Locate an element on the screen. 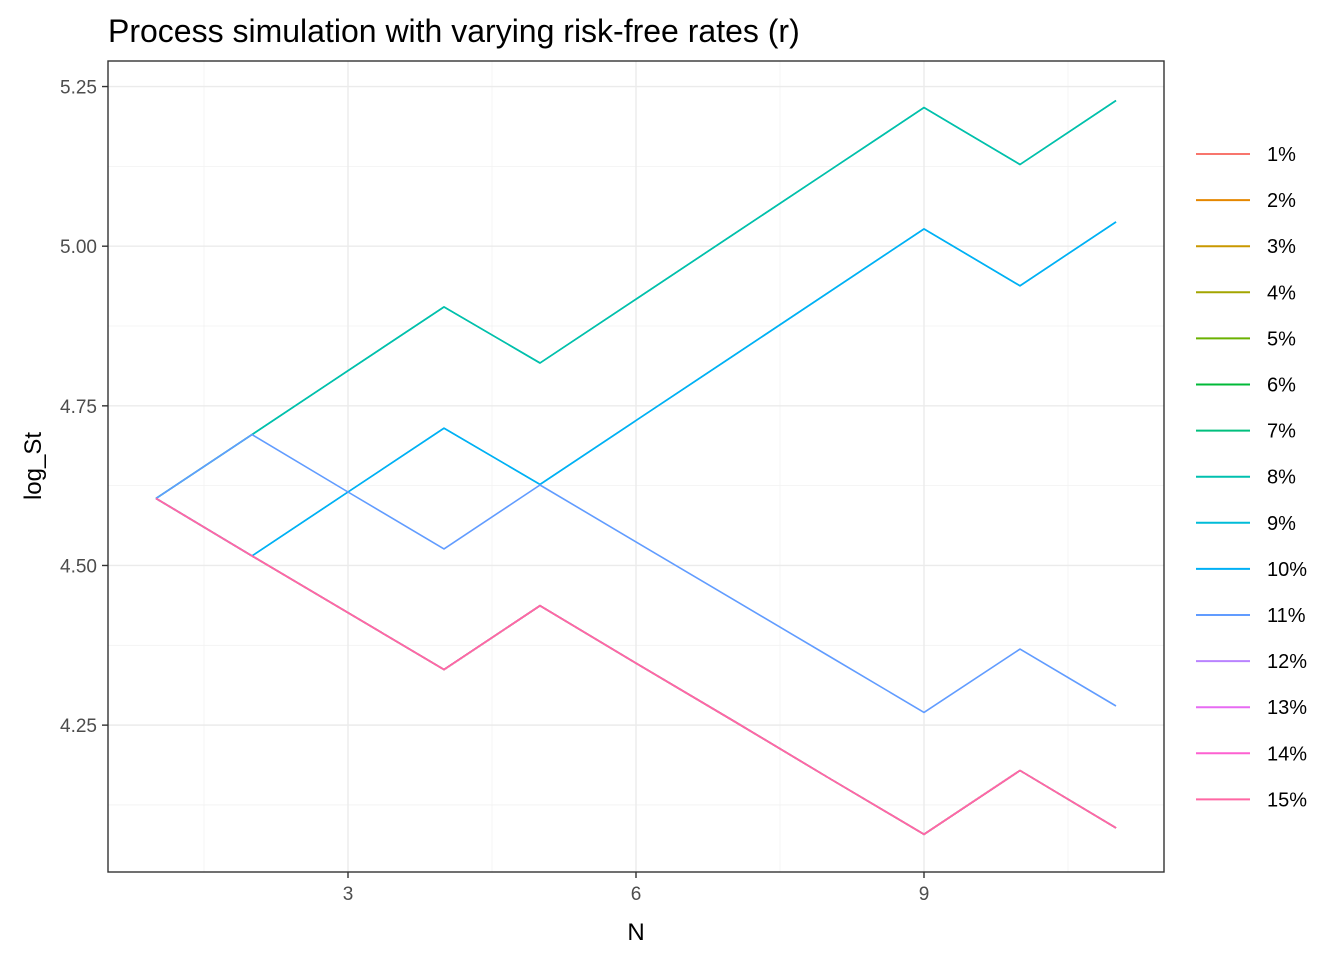 The image size is (1344, 960). legend-label-10pct: 10% is located at coordinates (1287, 570).